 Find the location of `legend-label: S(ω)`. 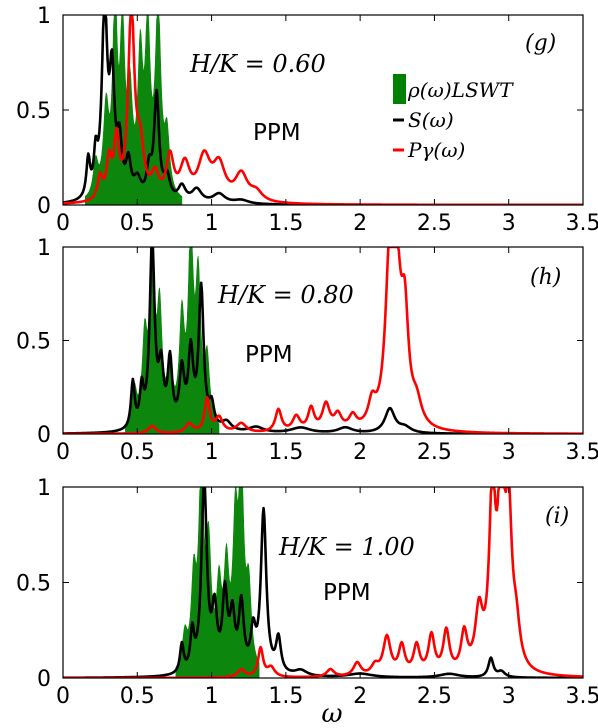

legend-label: S(ω) is located at coordinates (431, 120).